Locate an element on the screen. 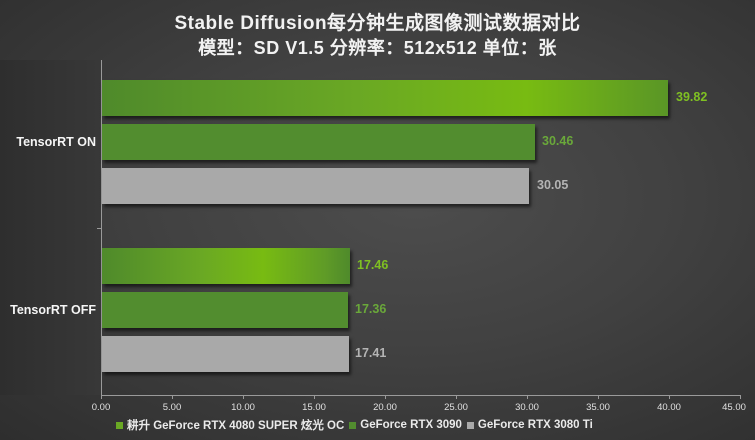 This screenshot has height=440, width=755. bar-off-4080-super is located at coordinates (226, 266).